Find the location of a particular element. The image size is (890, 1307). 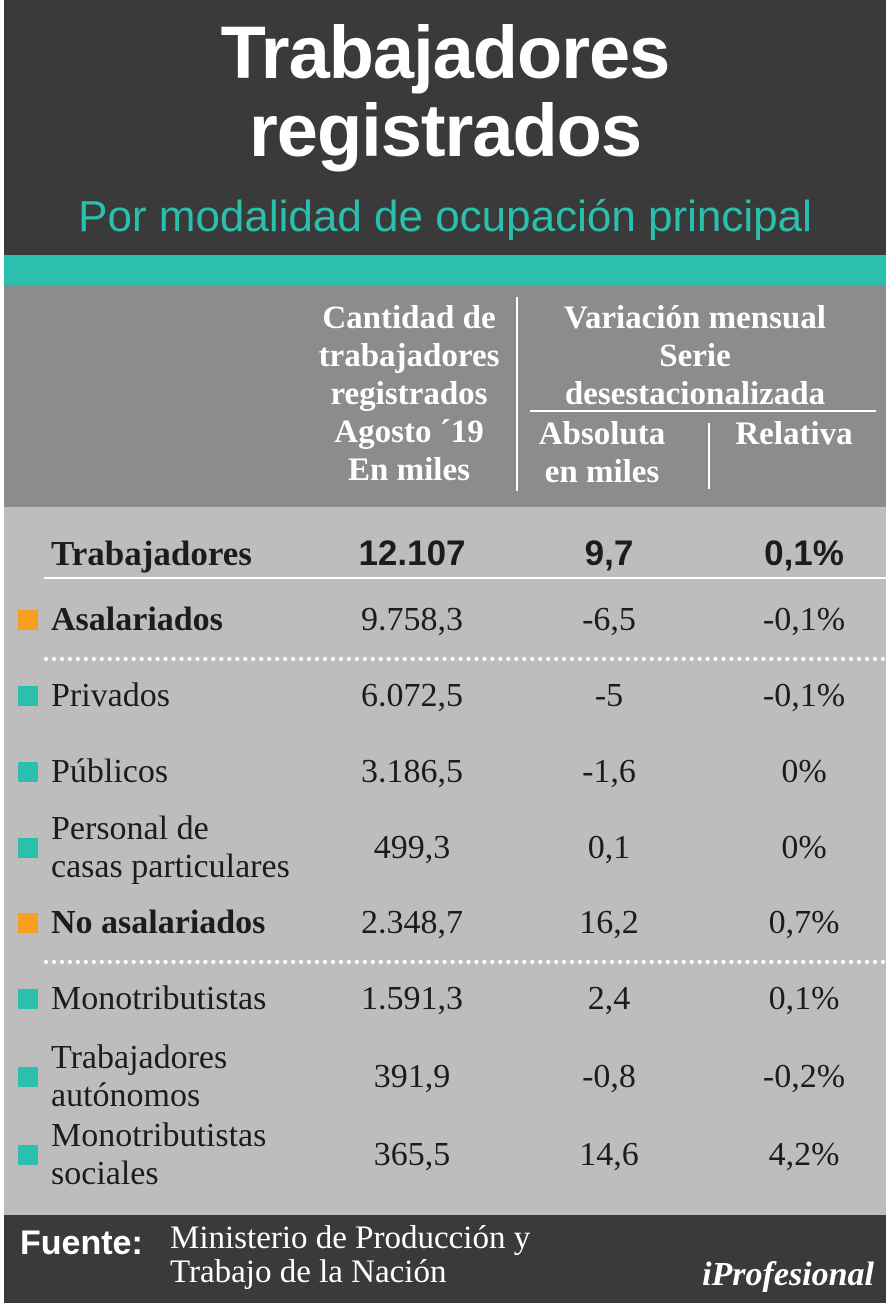

brand-logo: iProfesional is located at coordinates (788, 1274).